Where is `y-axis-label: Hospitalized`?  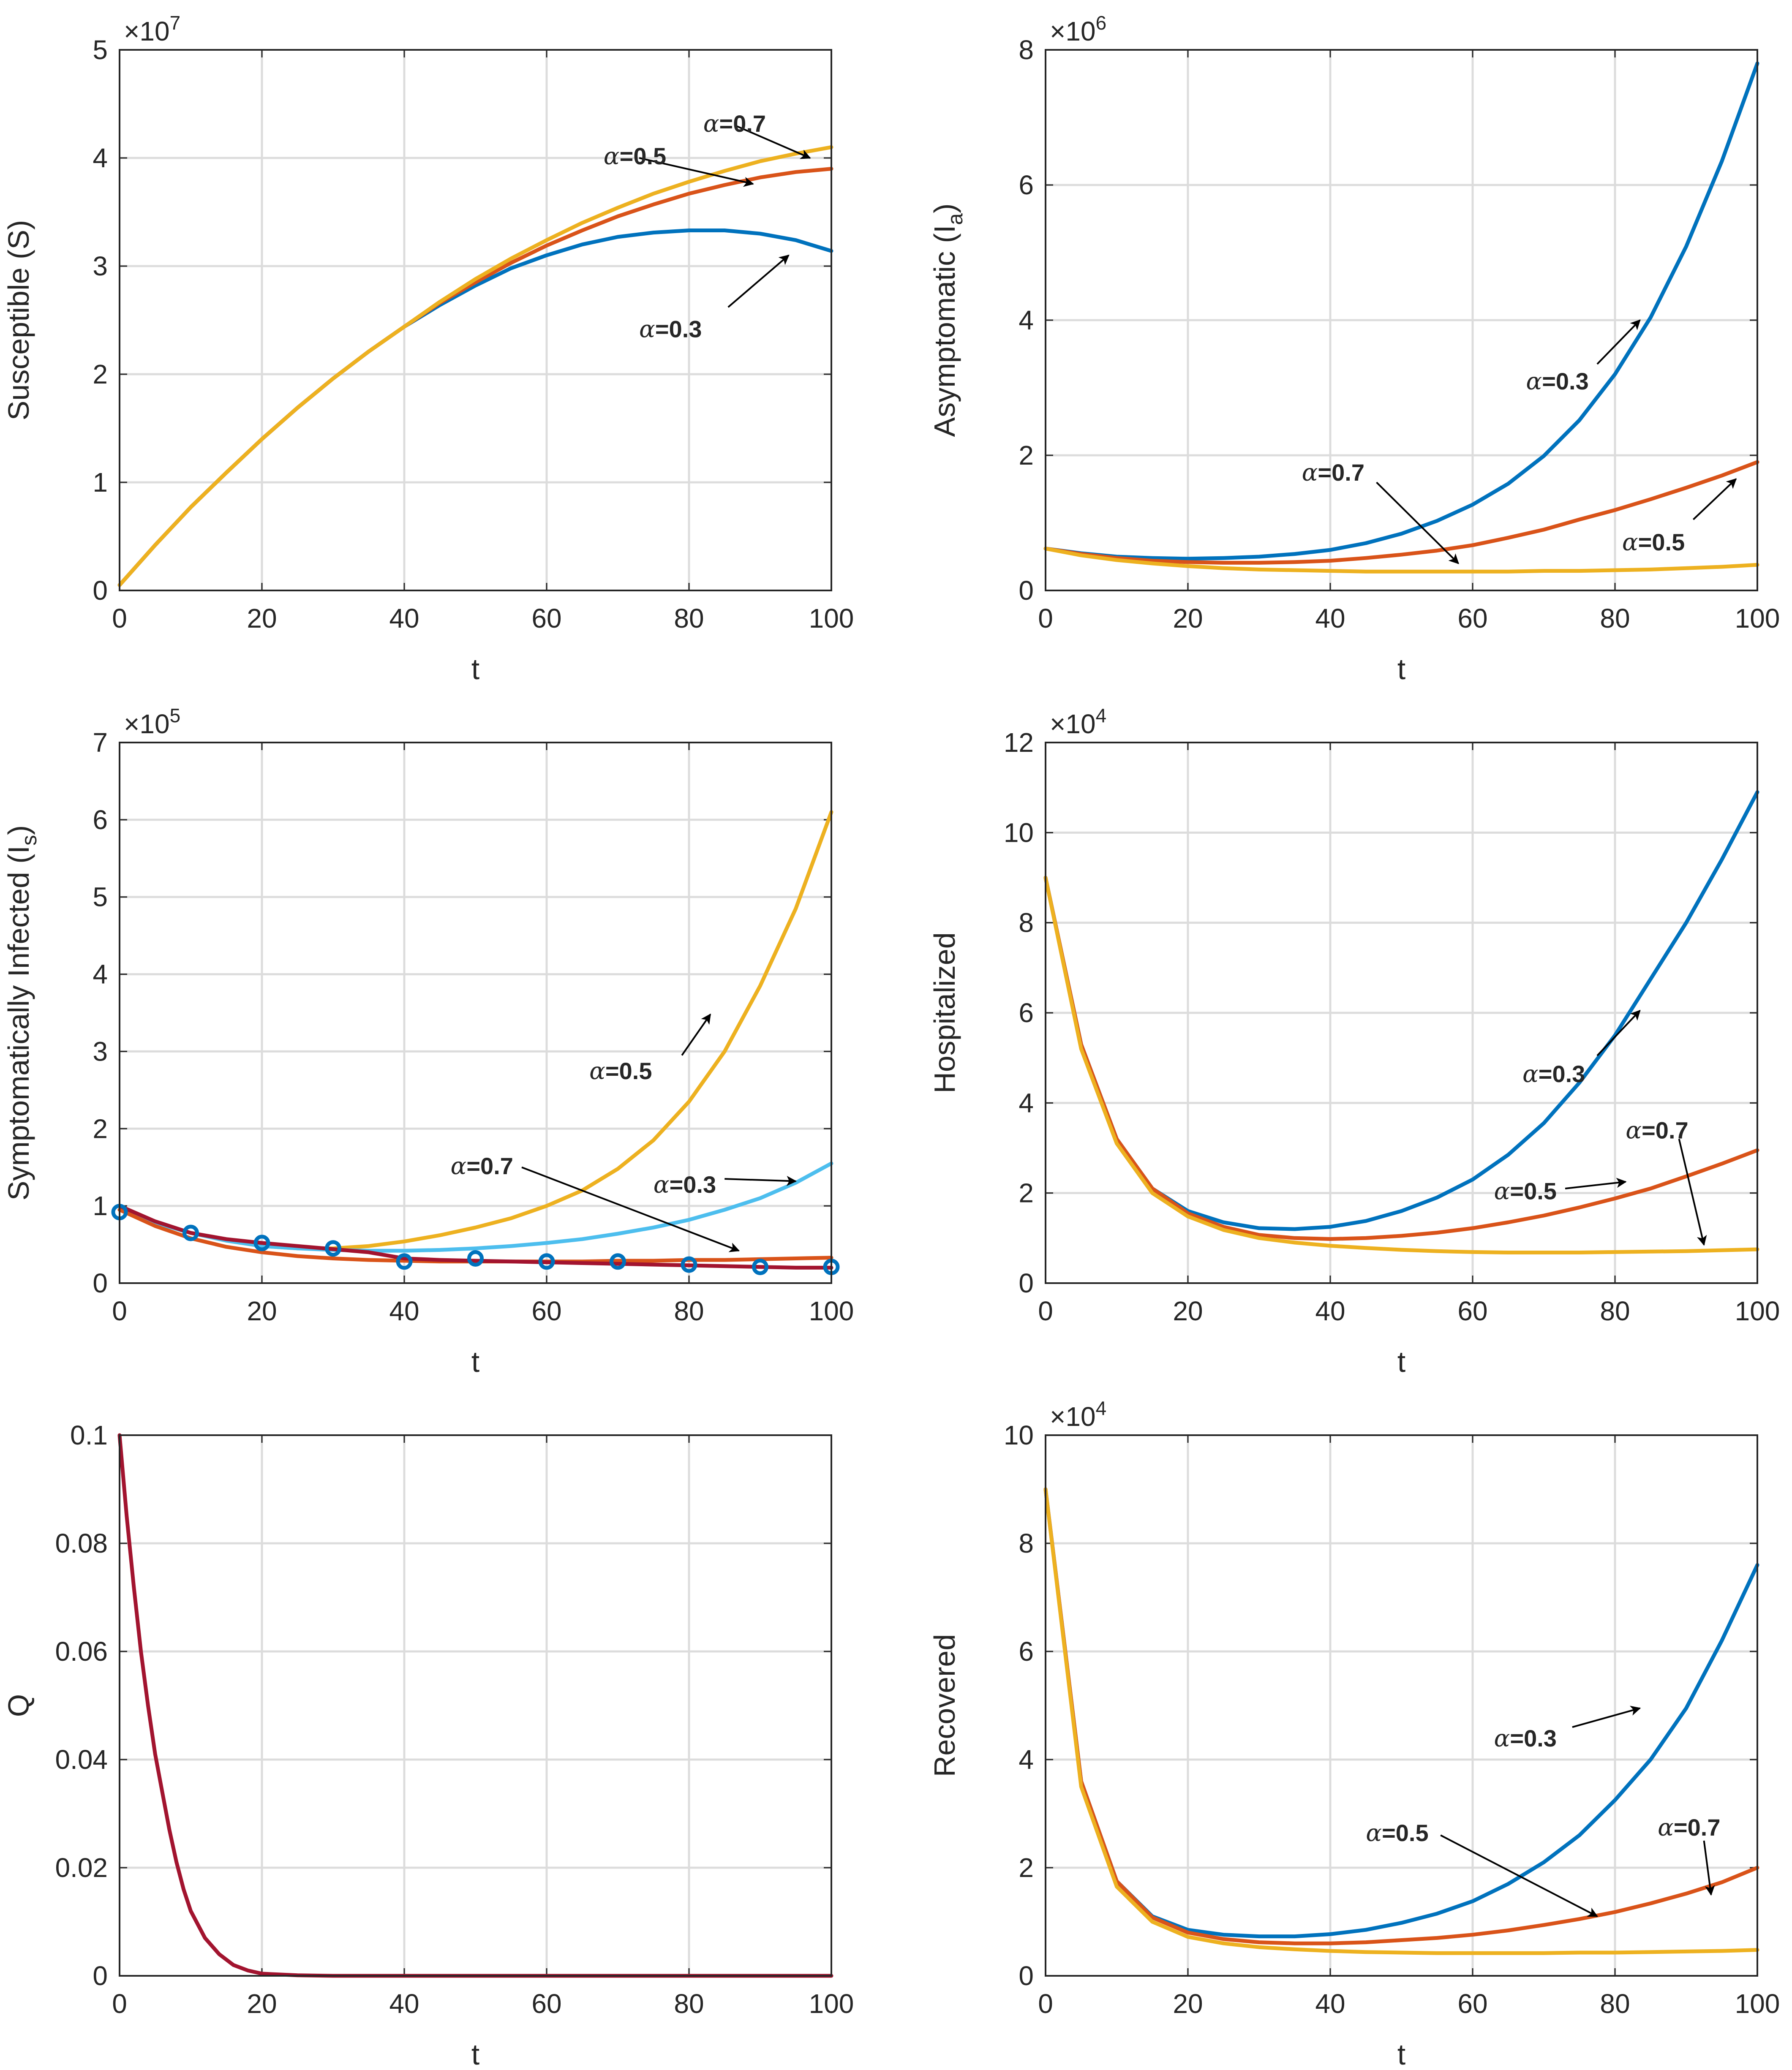 y-axis-label: Hospitalized is located at coordinates (944, 1013).